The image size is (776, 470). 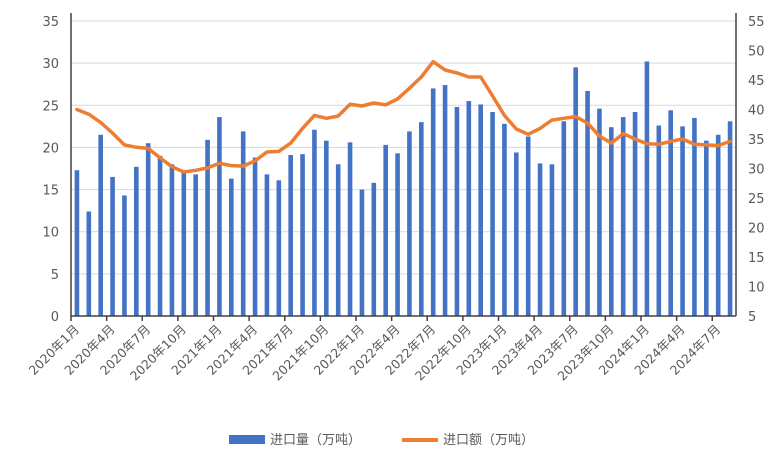 I want to click on left-tick-label: 5, so click(x=55, y=275).